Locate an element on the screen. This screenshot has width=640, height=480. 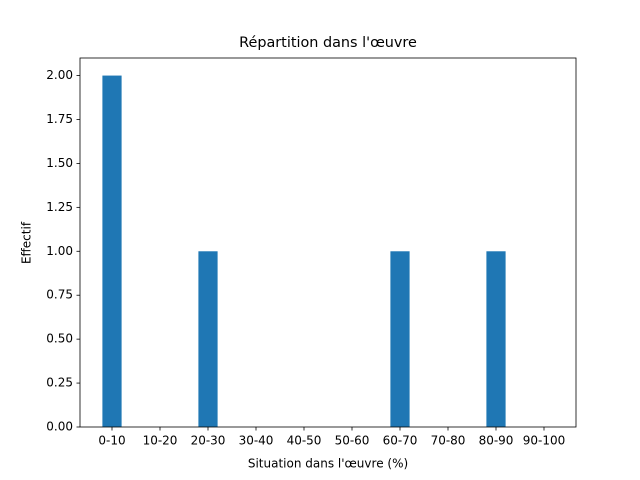
x-tick-label: 90-100 is located at coordinates (544, 441).